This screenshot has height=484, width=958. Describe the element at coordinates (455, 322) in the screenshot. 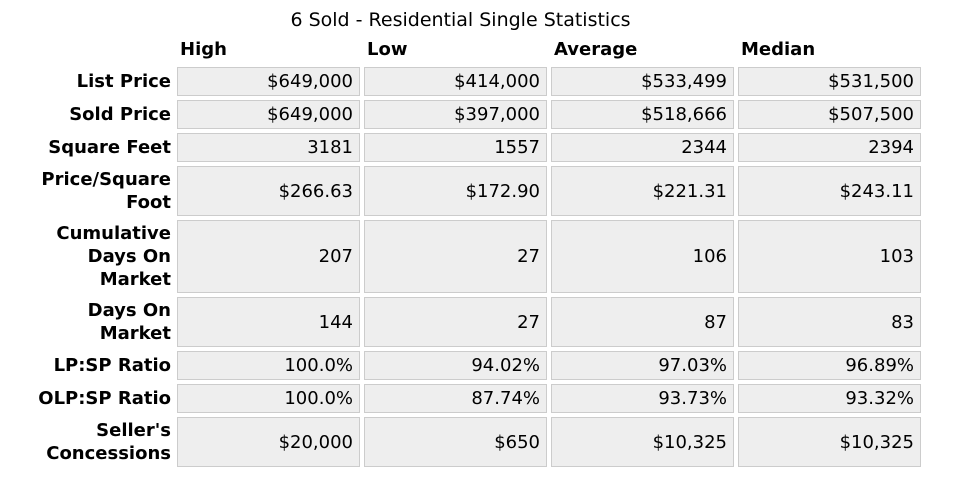

I see `cell-days-on-market-low: 27` at that location.